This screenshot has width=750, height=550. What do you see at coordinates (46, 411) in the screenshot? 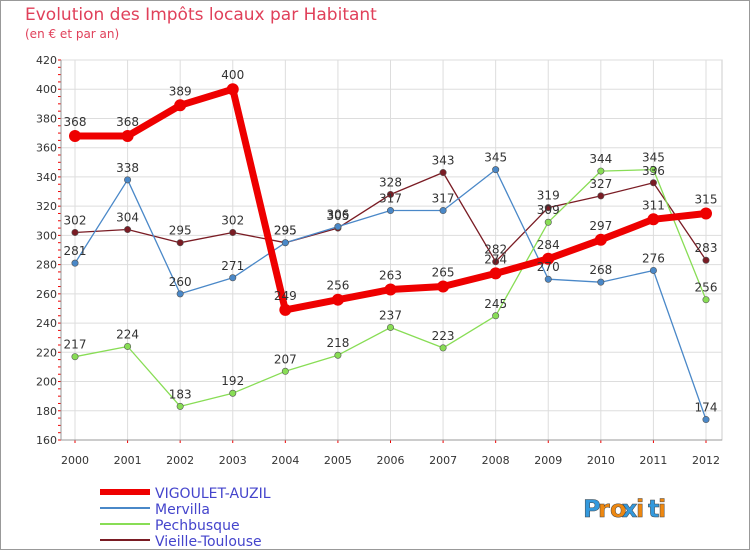
I see `y-tick-label-180: 180` at bounding box center [46, 411].